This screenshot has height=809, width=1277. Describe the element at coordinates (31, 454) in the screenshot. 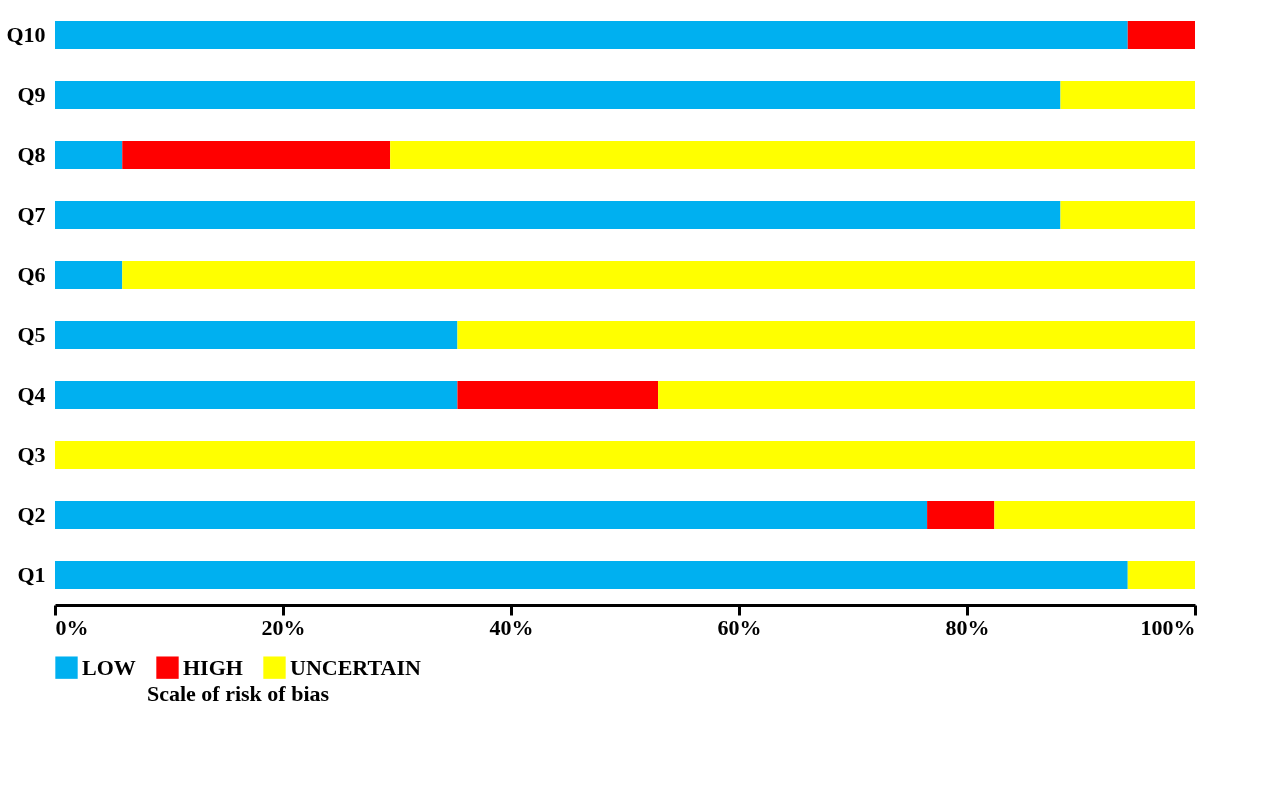

I see `y-tick-label: Q3` at that location.